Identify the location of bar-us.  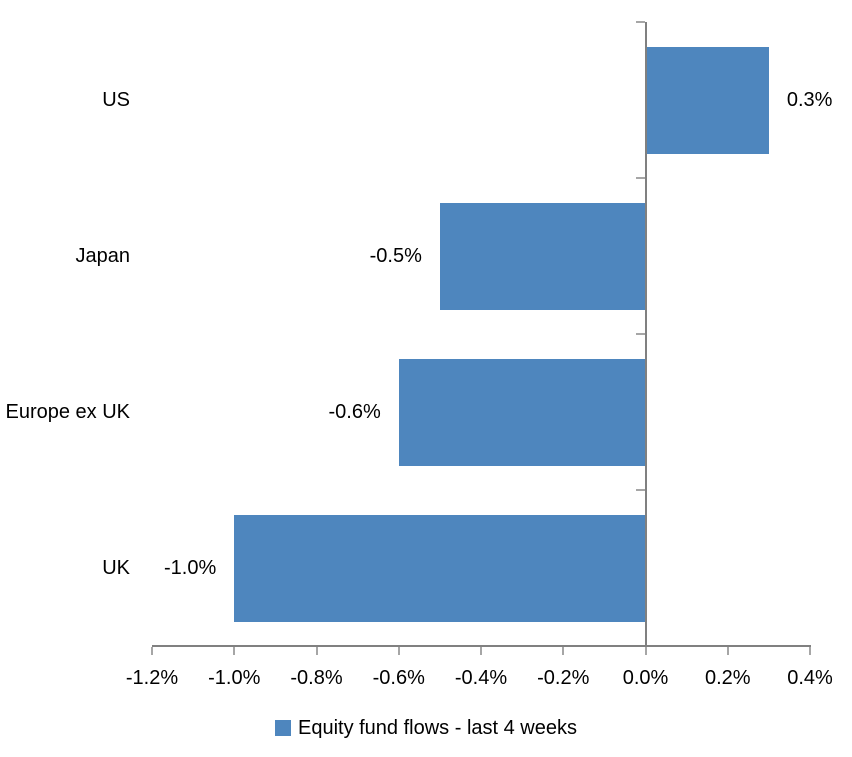
(707, 100).